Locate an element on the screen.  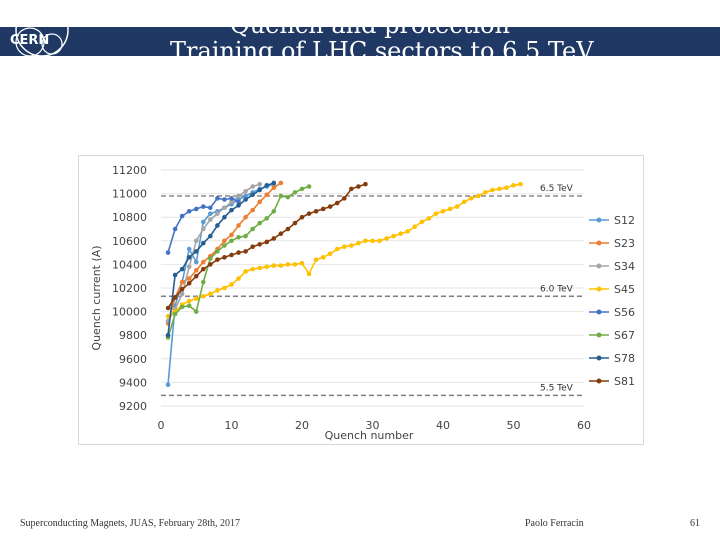
y-tick-label: 10600 is located at coordinates (129, 241).